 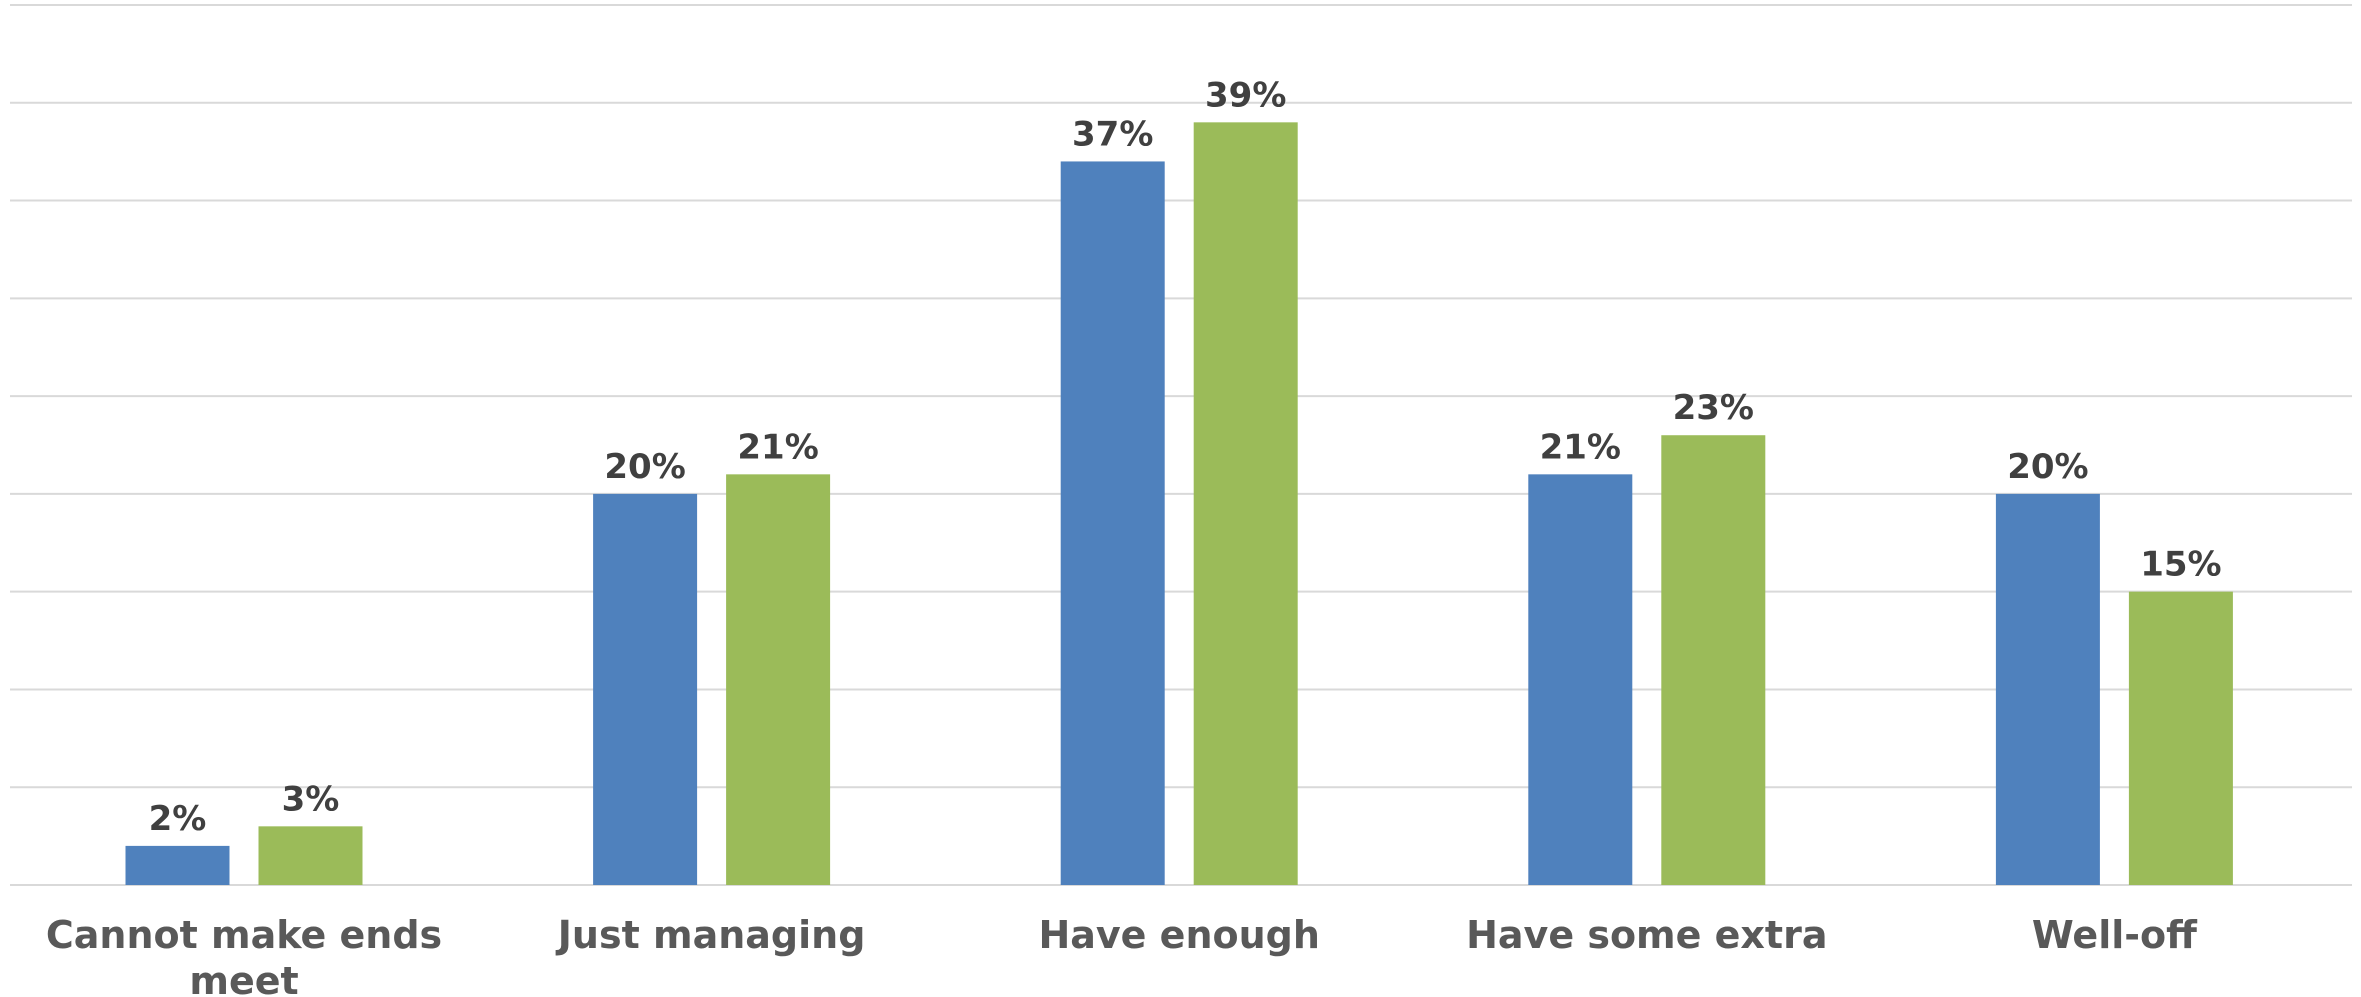 I want to click on category-label-3: Have enough, so click(x=1178, y=935).